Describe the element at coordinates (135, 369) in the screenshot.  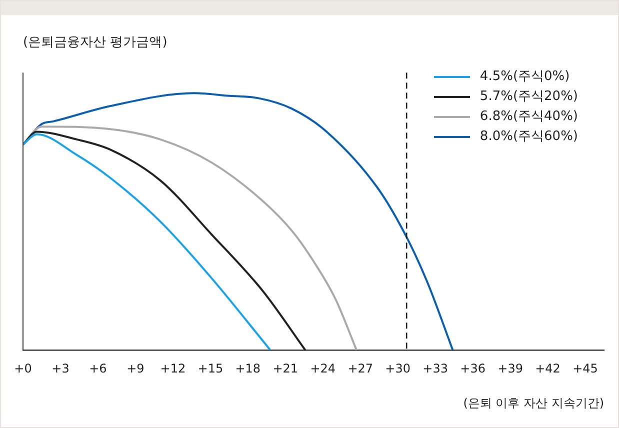
I see `x-tick-label: +9` at that location.